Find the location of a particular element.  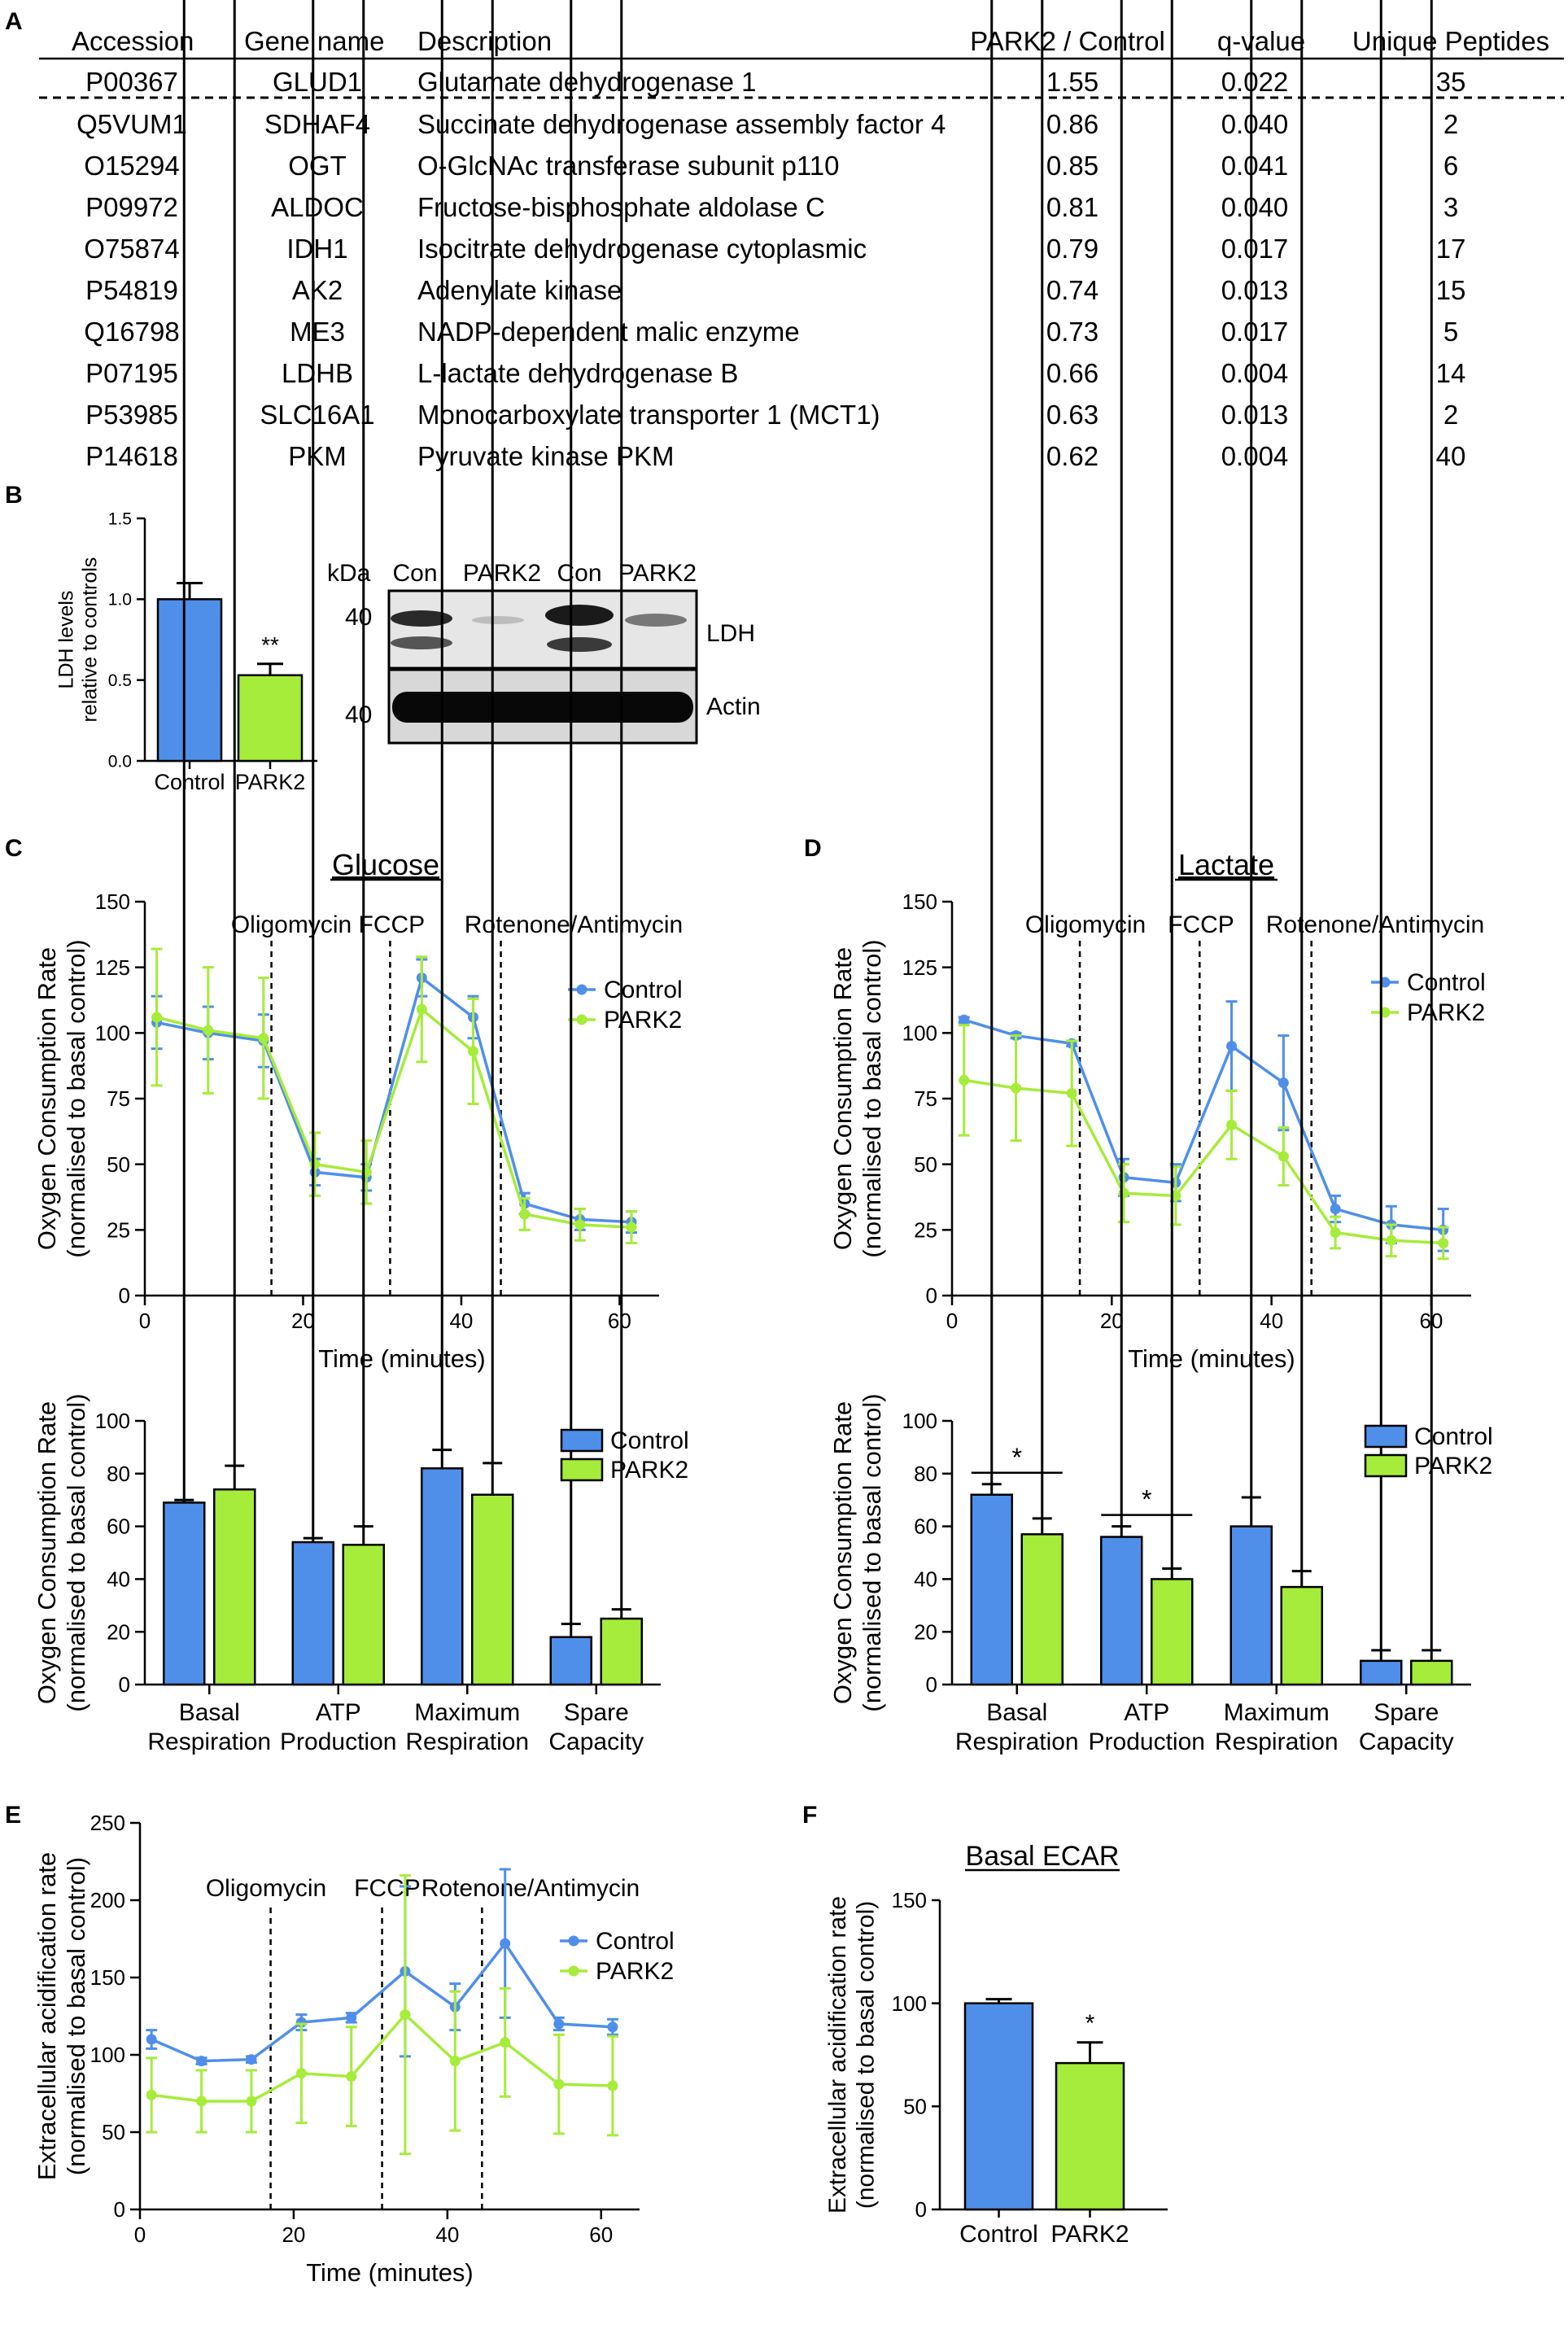

y-axis-label: LDH levels is located at coordinates (66, 640).